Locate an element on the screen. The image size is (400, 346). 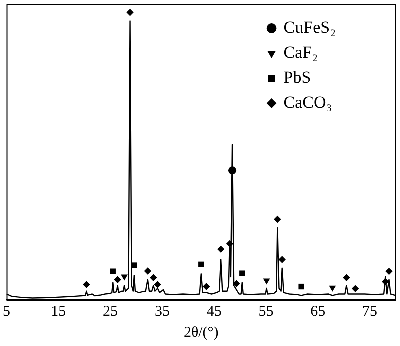
x-tick-label: 55 is located at coordinates (266, 312).